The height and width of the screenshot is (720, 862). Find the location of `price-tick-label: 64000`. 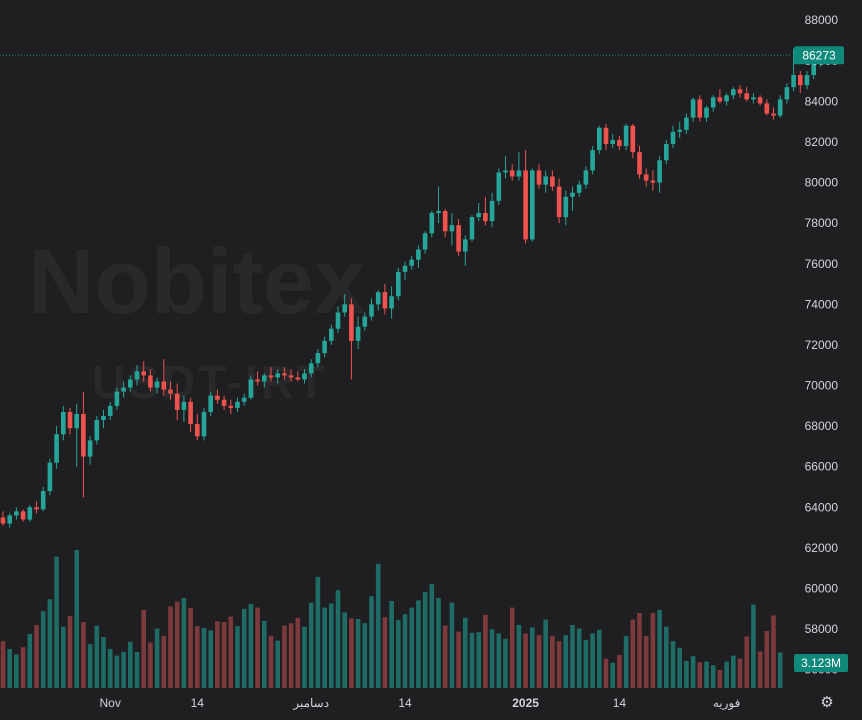

price-tick-label: 64000 is located at coordinates (822, 507).